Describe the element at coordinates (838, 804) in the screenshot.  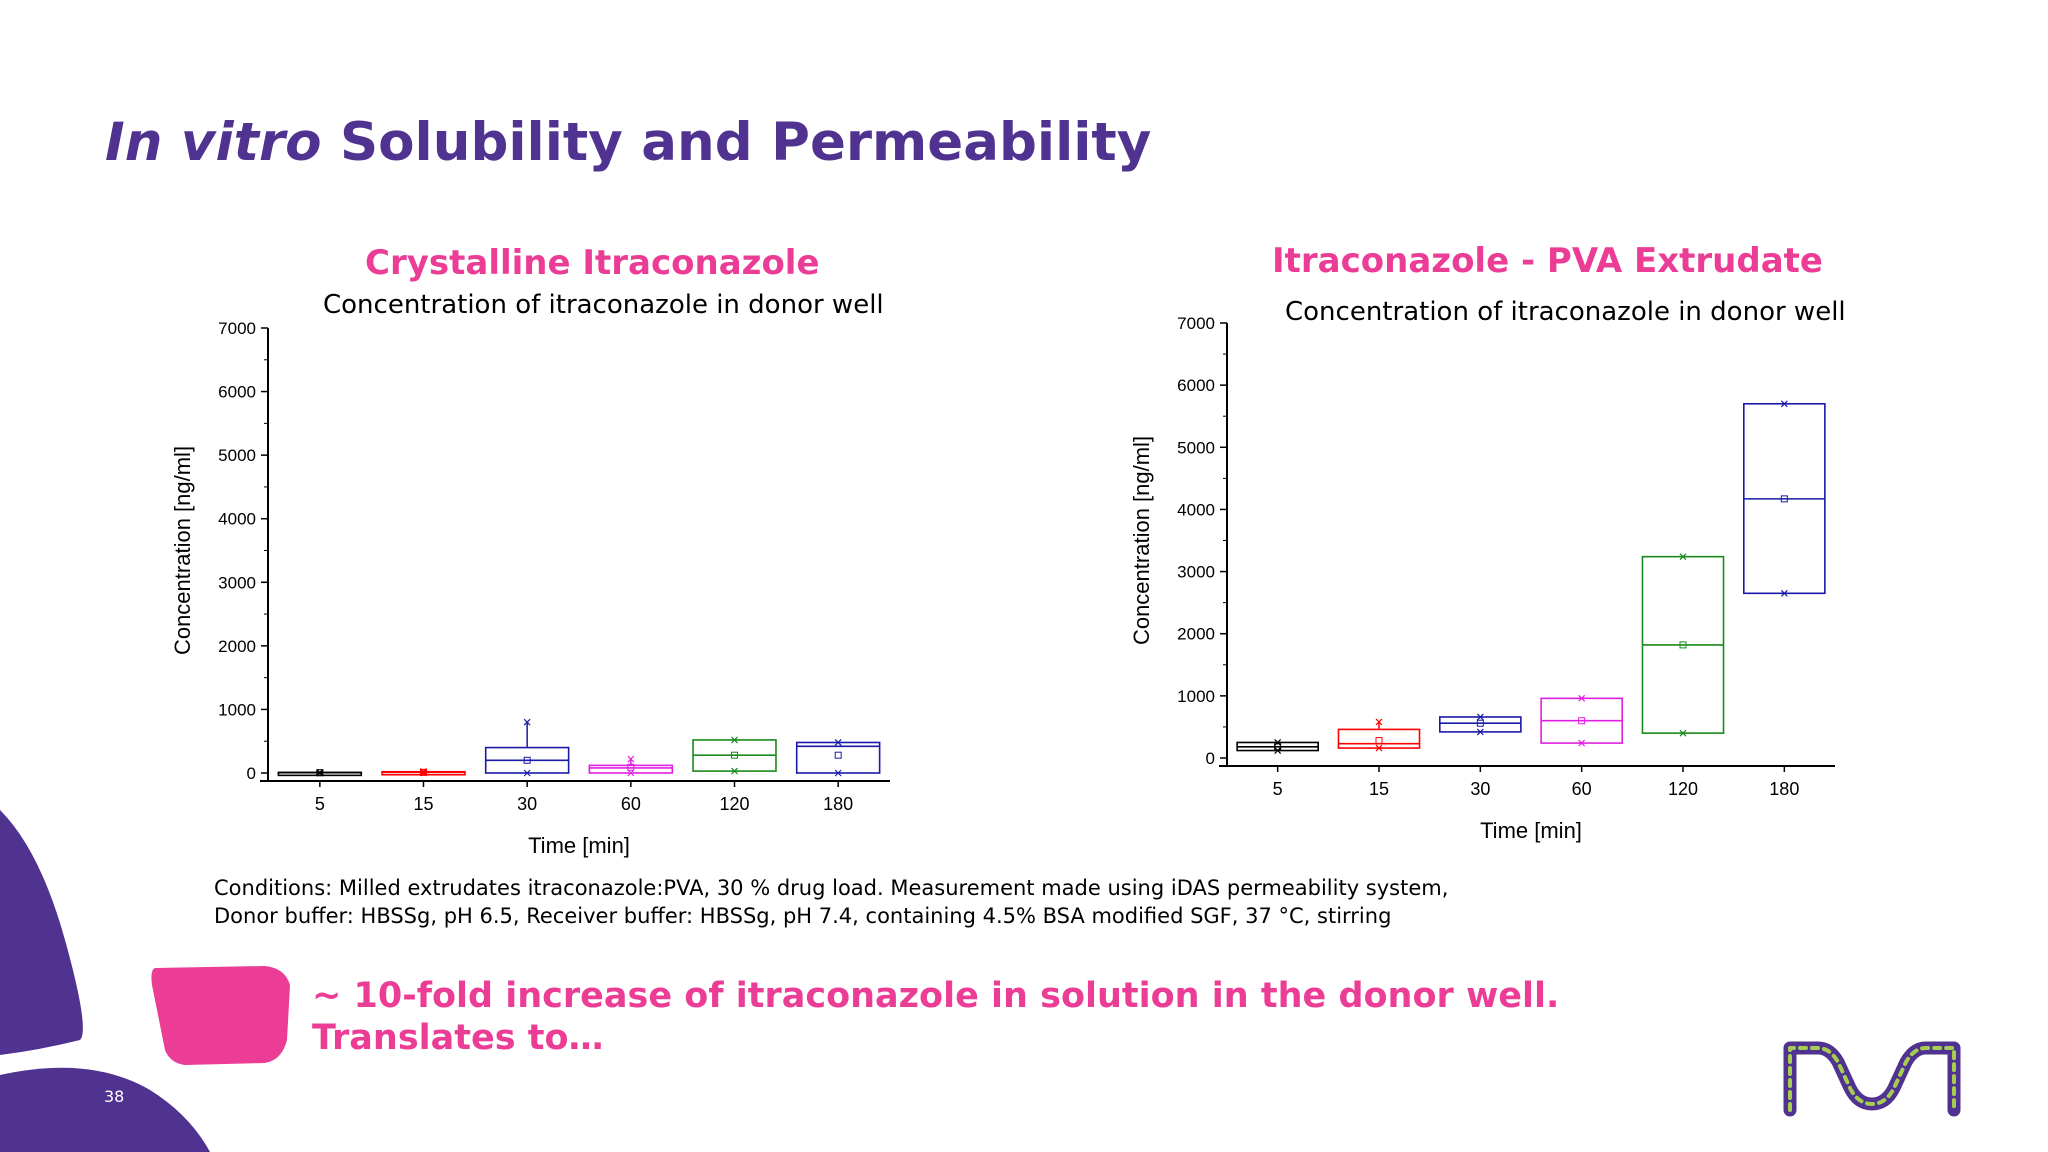
I see `chart1-x-tick-label: 180` at that location.